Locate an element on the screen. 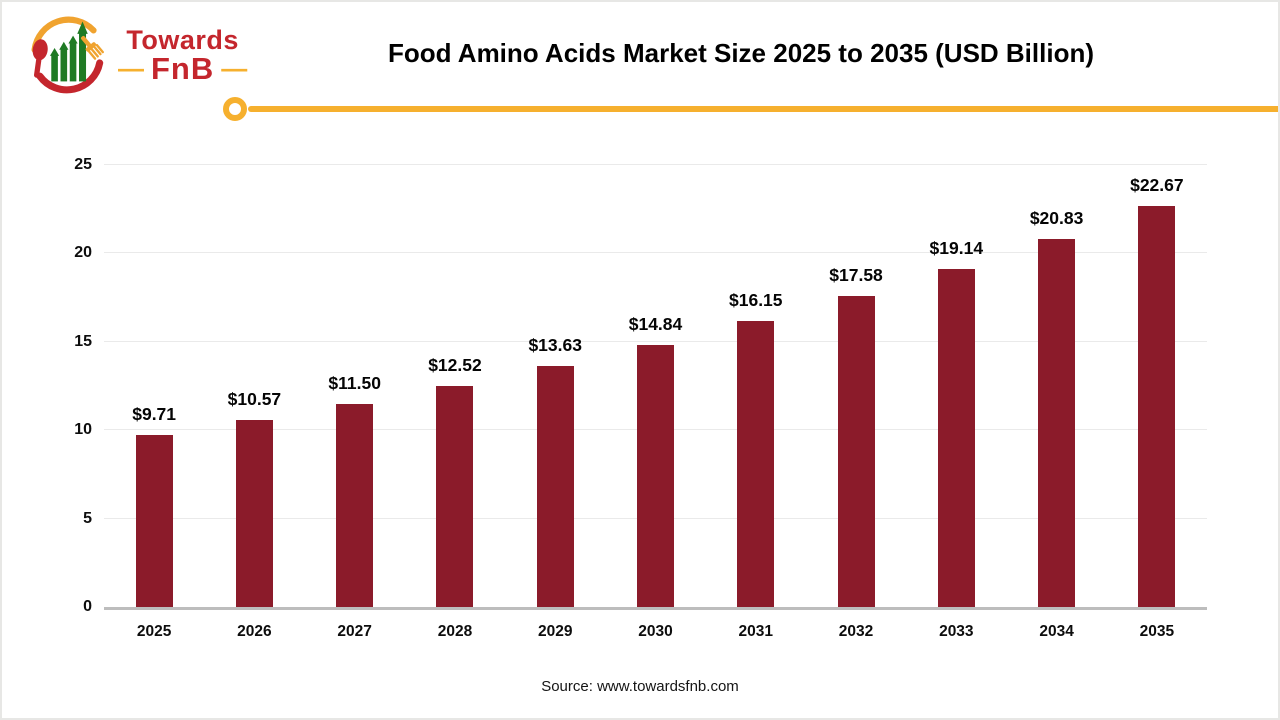 Image resolution: width=1280 pixels, height=720 pixels. brand-logo-icon is located at coordinates (67, 55).